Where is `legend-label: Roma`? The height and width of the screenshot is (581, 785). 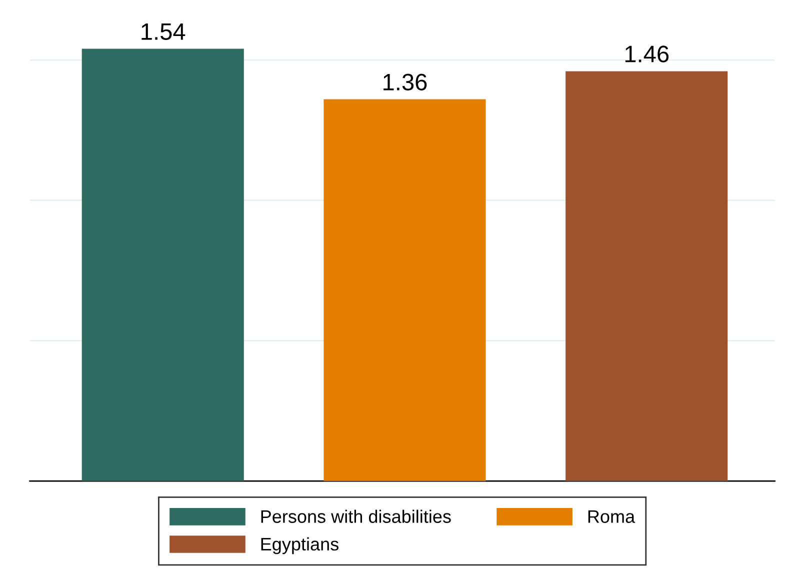 legend-label: Roma is located at coordinates (612, 516).